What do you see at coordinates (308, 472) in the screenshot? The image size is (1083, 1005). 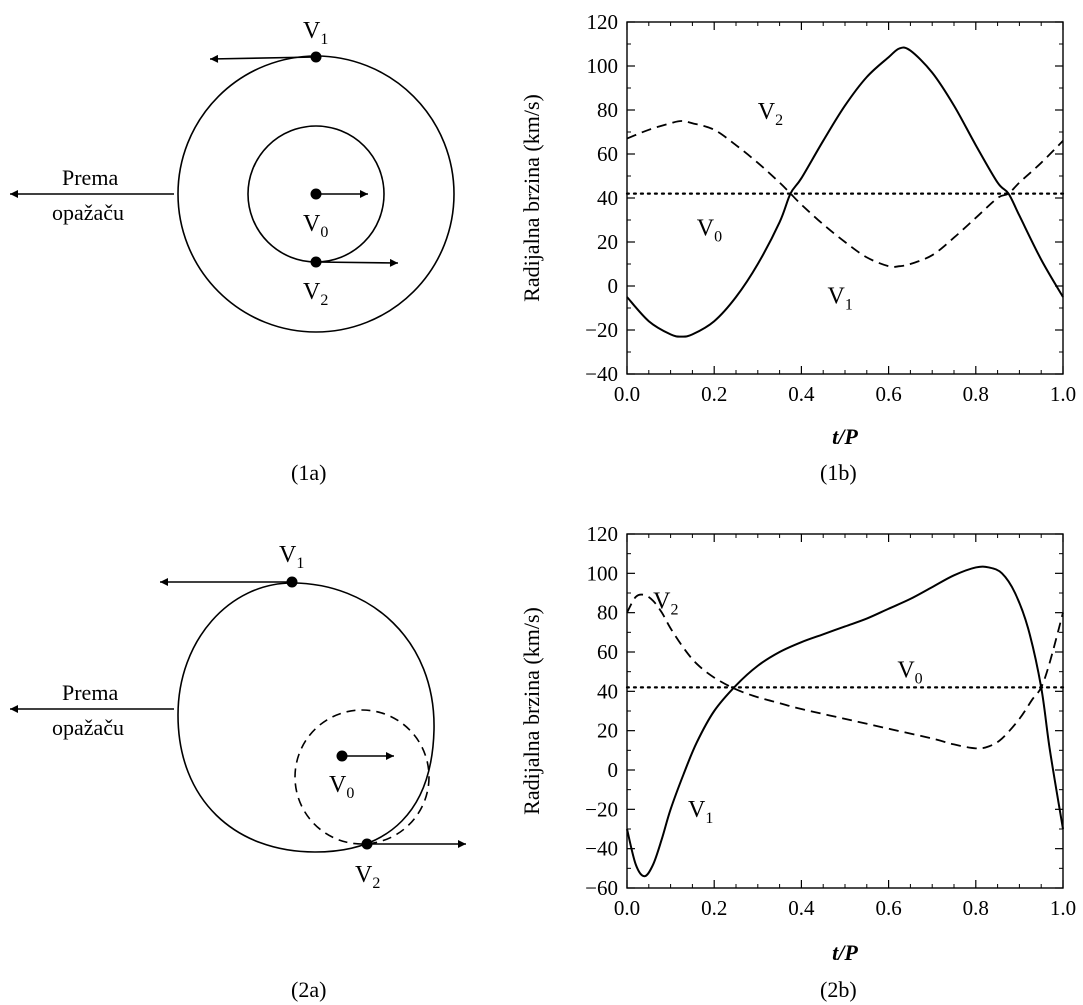 I see `caption-1a: (1a)` at bounding box center [308, 472].